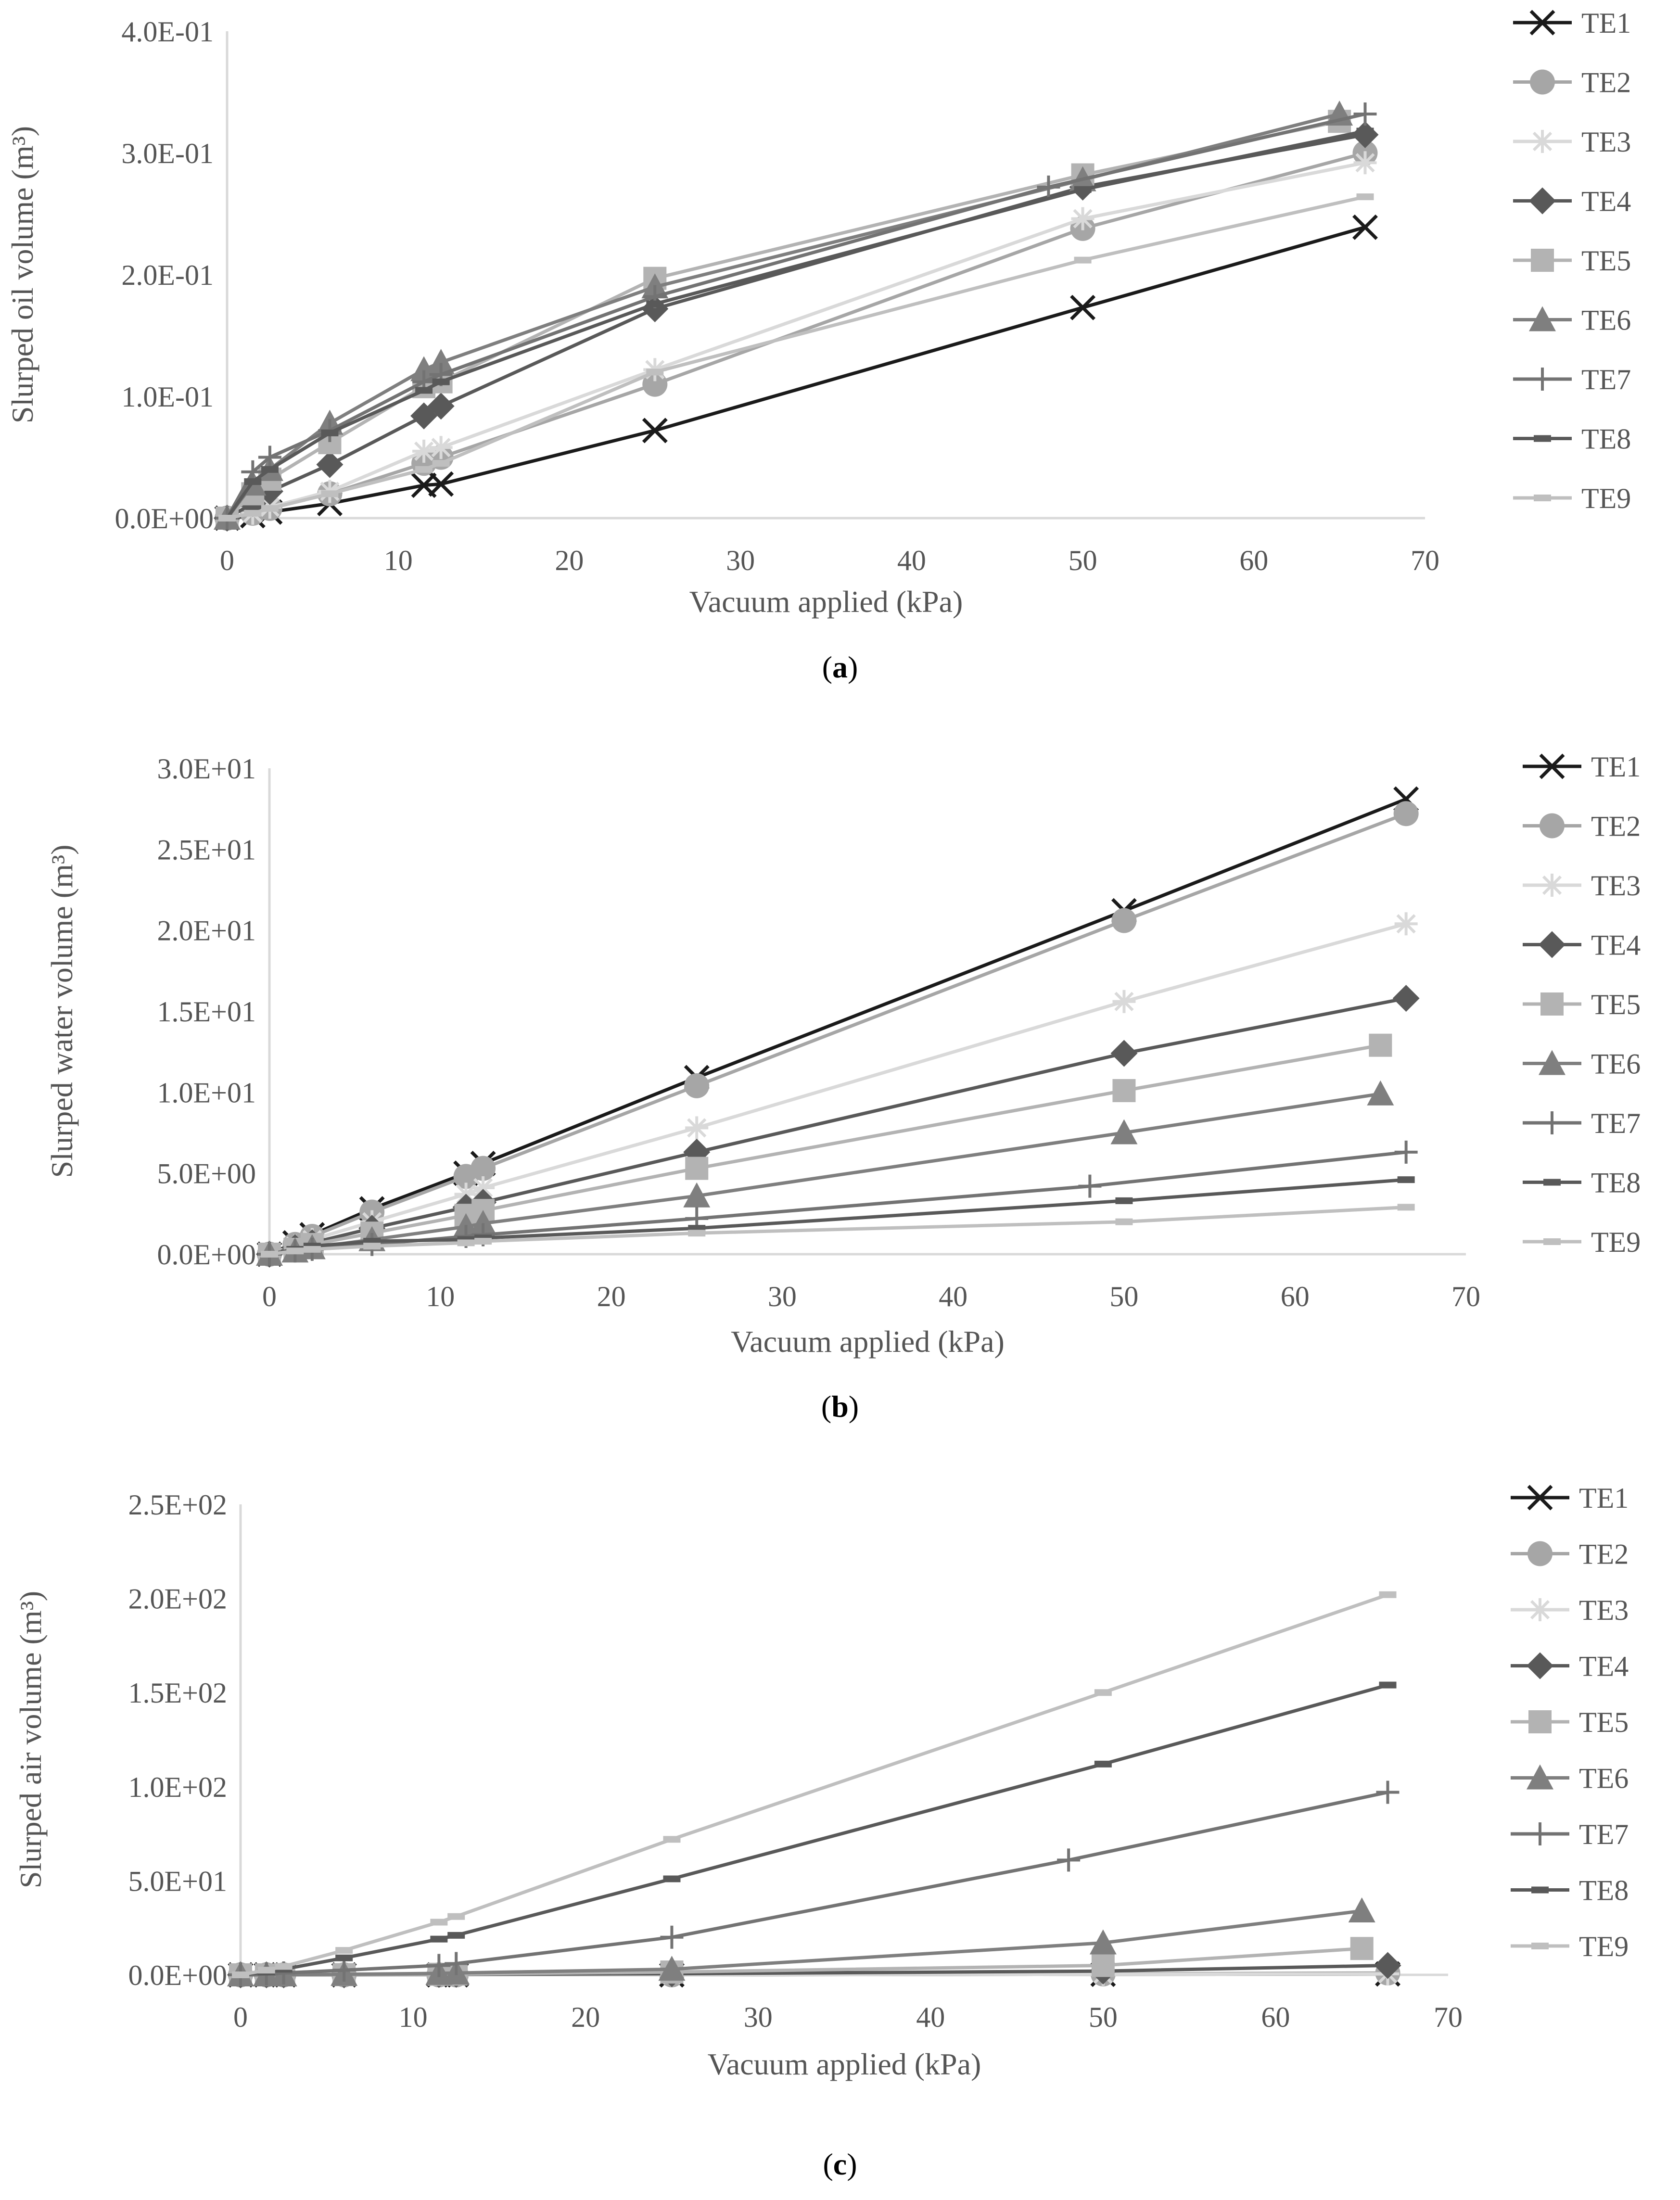  Describe the element at coordinates (1570, 1554) in the screenshot. I see `chart-c-legend-item-te2: TE2` at that location.